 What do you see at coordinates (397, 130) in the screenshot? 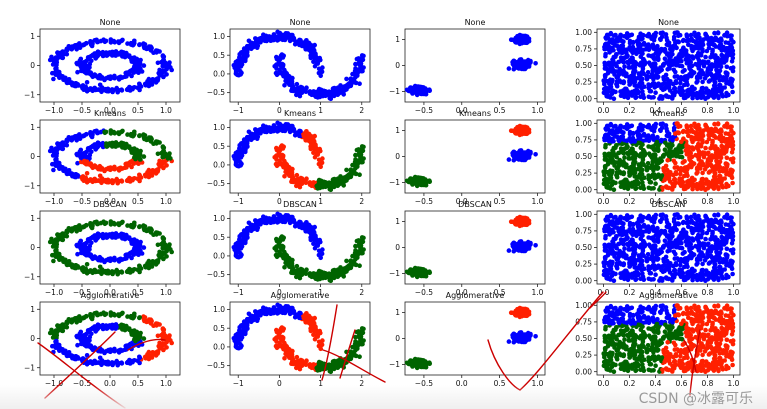
I see `y-tick-label: 1` at bounding box center [397, 130].